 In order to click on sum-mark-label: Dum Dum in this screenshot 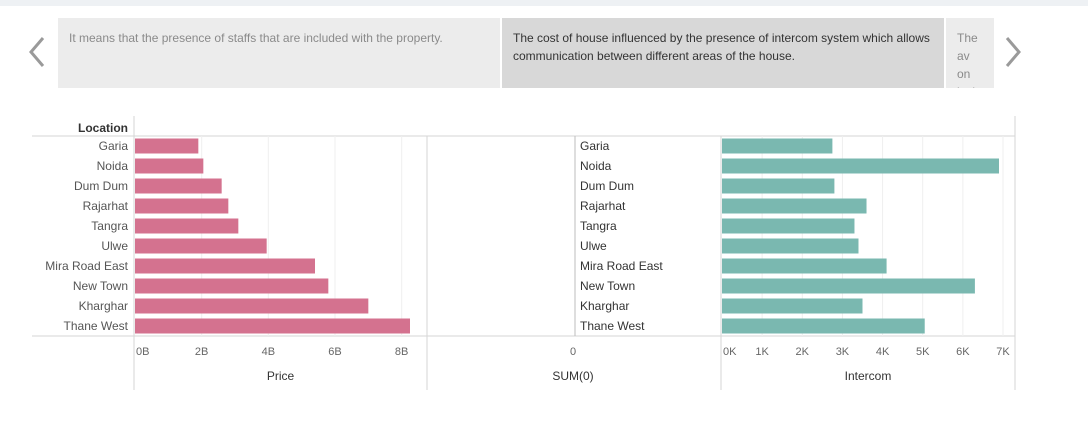, I will do `click(607, 186)`.